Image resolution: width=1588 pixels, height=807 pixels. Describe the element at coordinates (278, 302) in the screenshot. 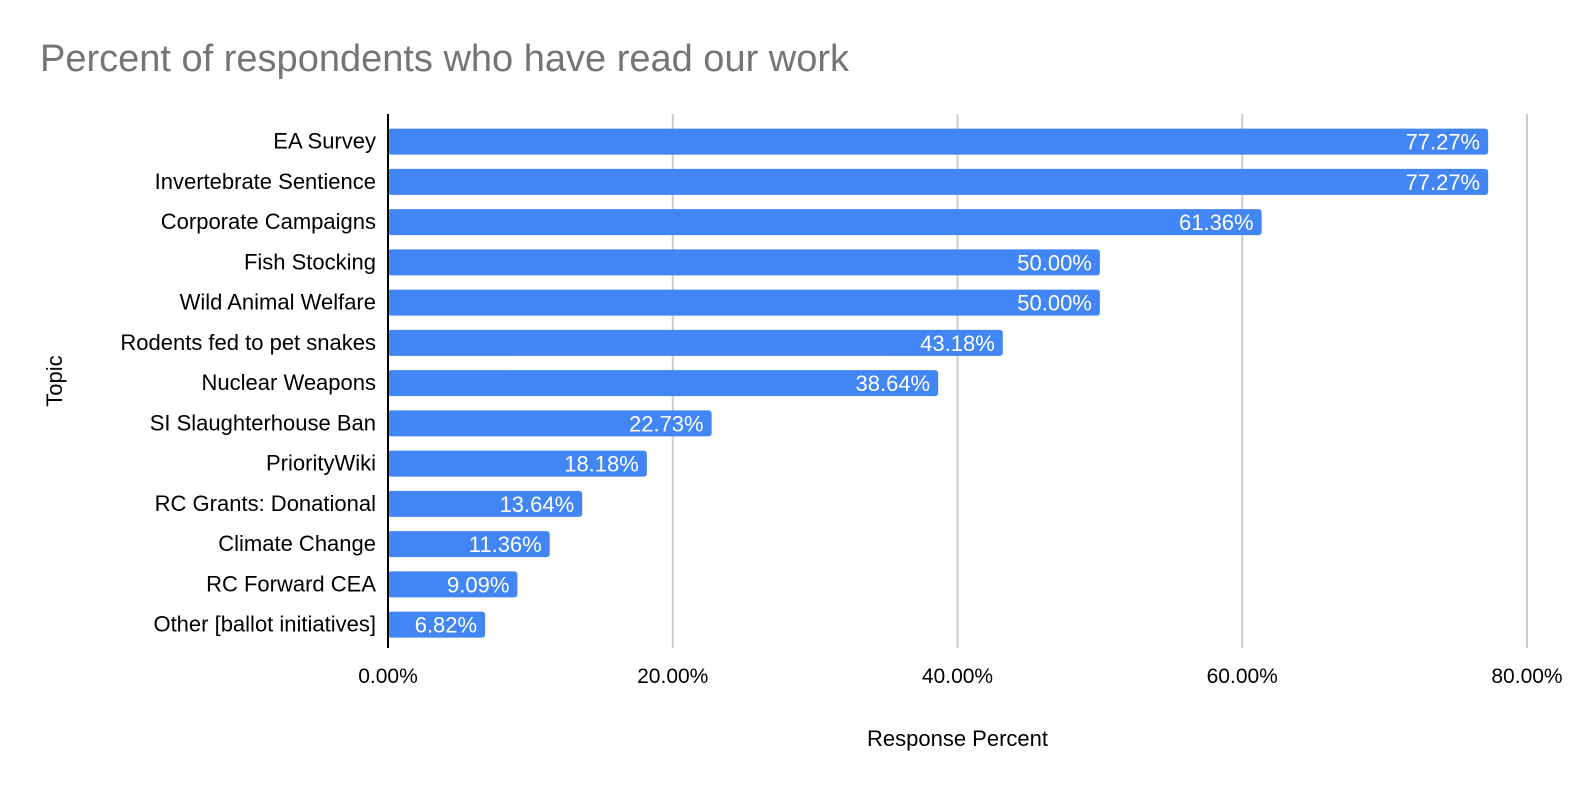

I see `y-tick-label: Wild Animal Welfare` at that location.